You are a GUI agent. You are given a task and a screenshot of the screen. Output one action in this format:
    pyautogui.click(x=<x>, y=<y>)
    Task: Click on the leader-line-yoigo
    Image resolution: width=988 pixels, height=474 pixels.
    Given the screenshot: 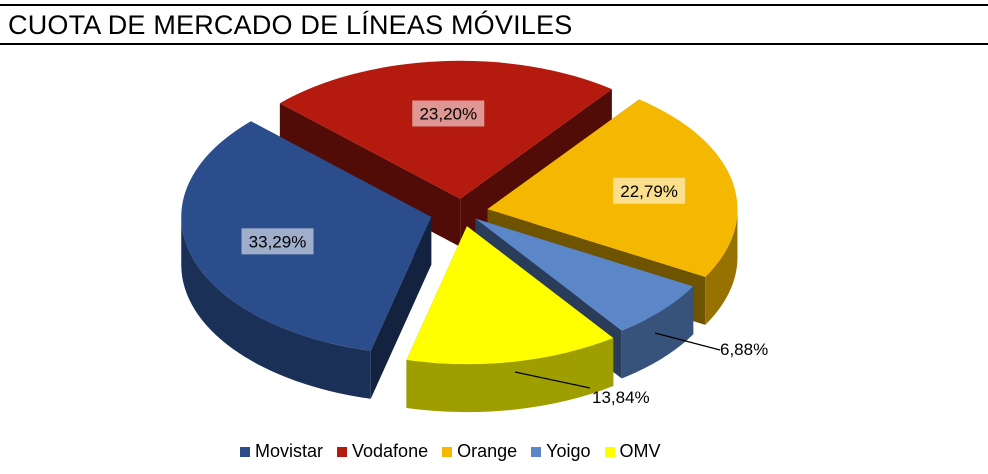 What is the action you would take?
    pyautogui.click(x=687, y=341)
    